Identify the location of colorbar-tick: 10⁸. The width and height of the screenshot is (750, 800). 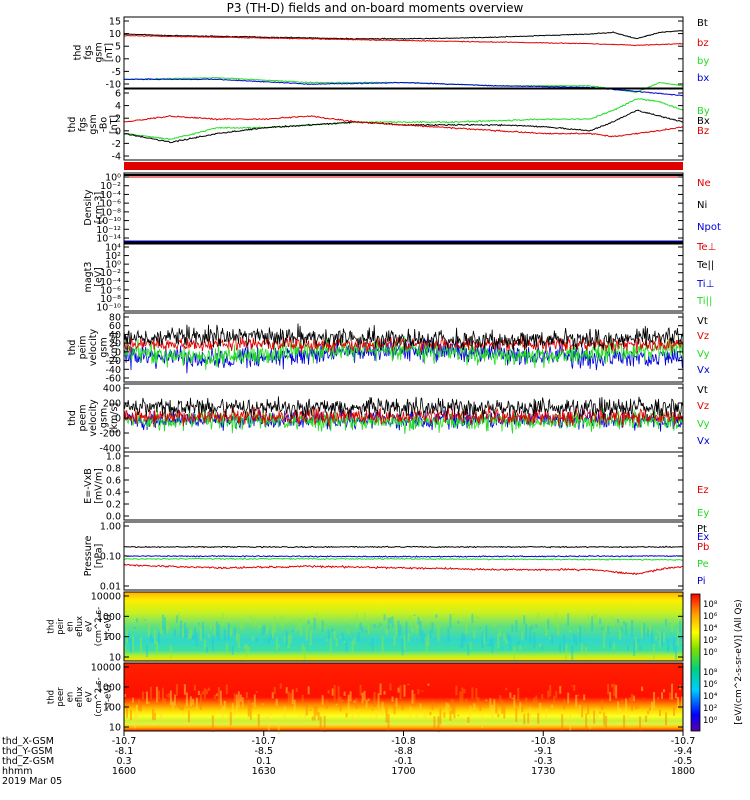
(710, 605).